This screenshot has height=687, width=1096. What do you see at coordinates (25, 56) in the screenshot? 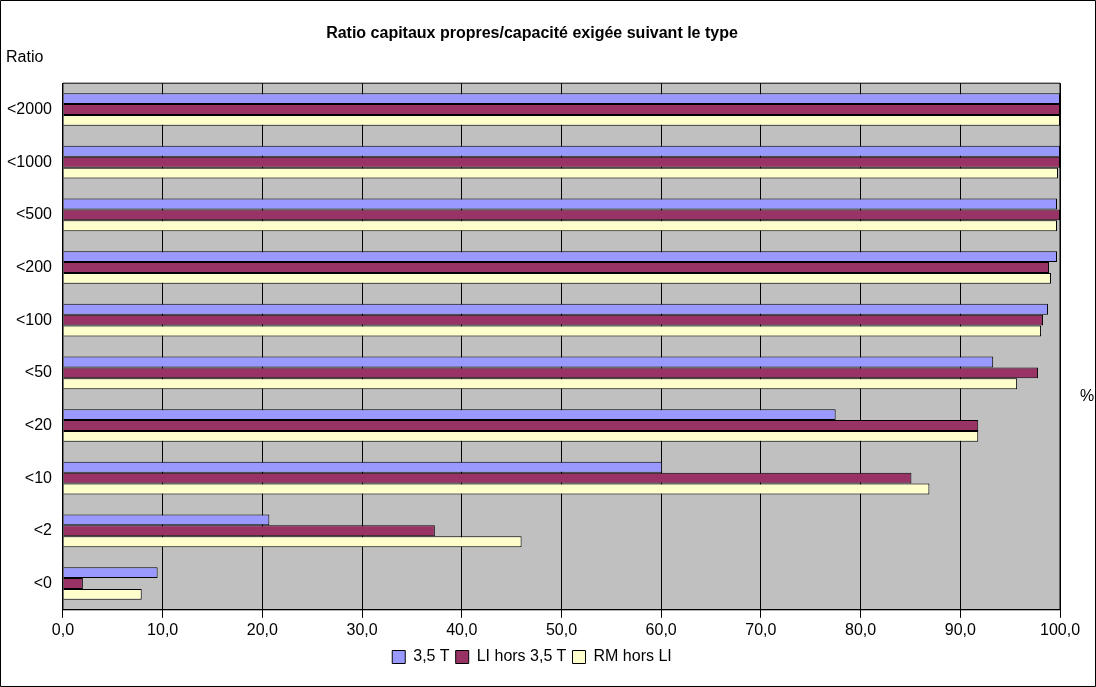
I see `y-axis-title: Ratio` at bounding box center [25, 56].